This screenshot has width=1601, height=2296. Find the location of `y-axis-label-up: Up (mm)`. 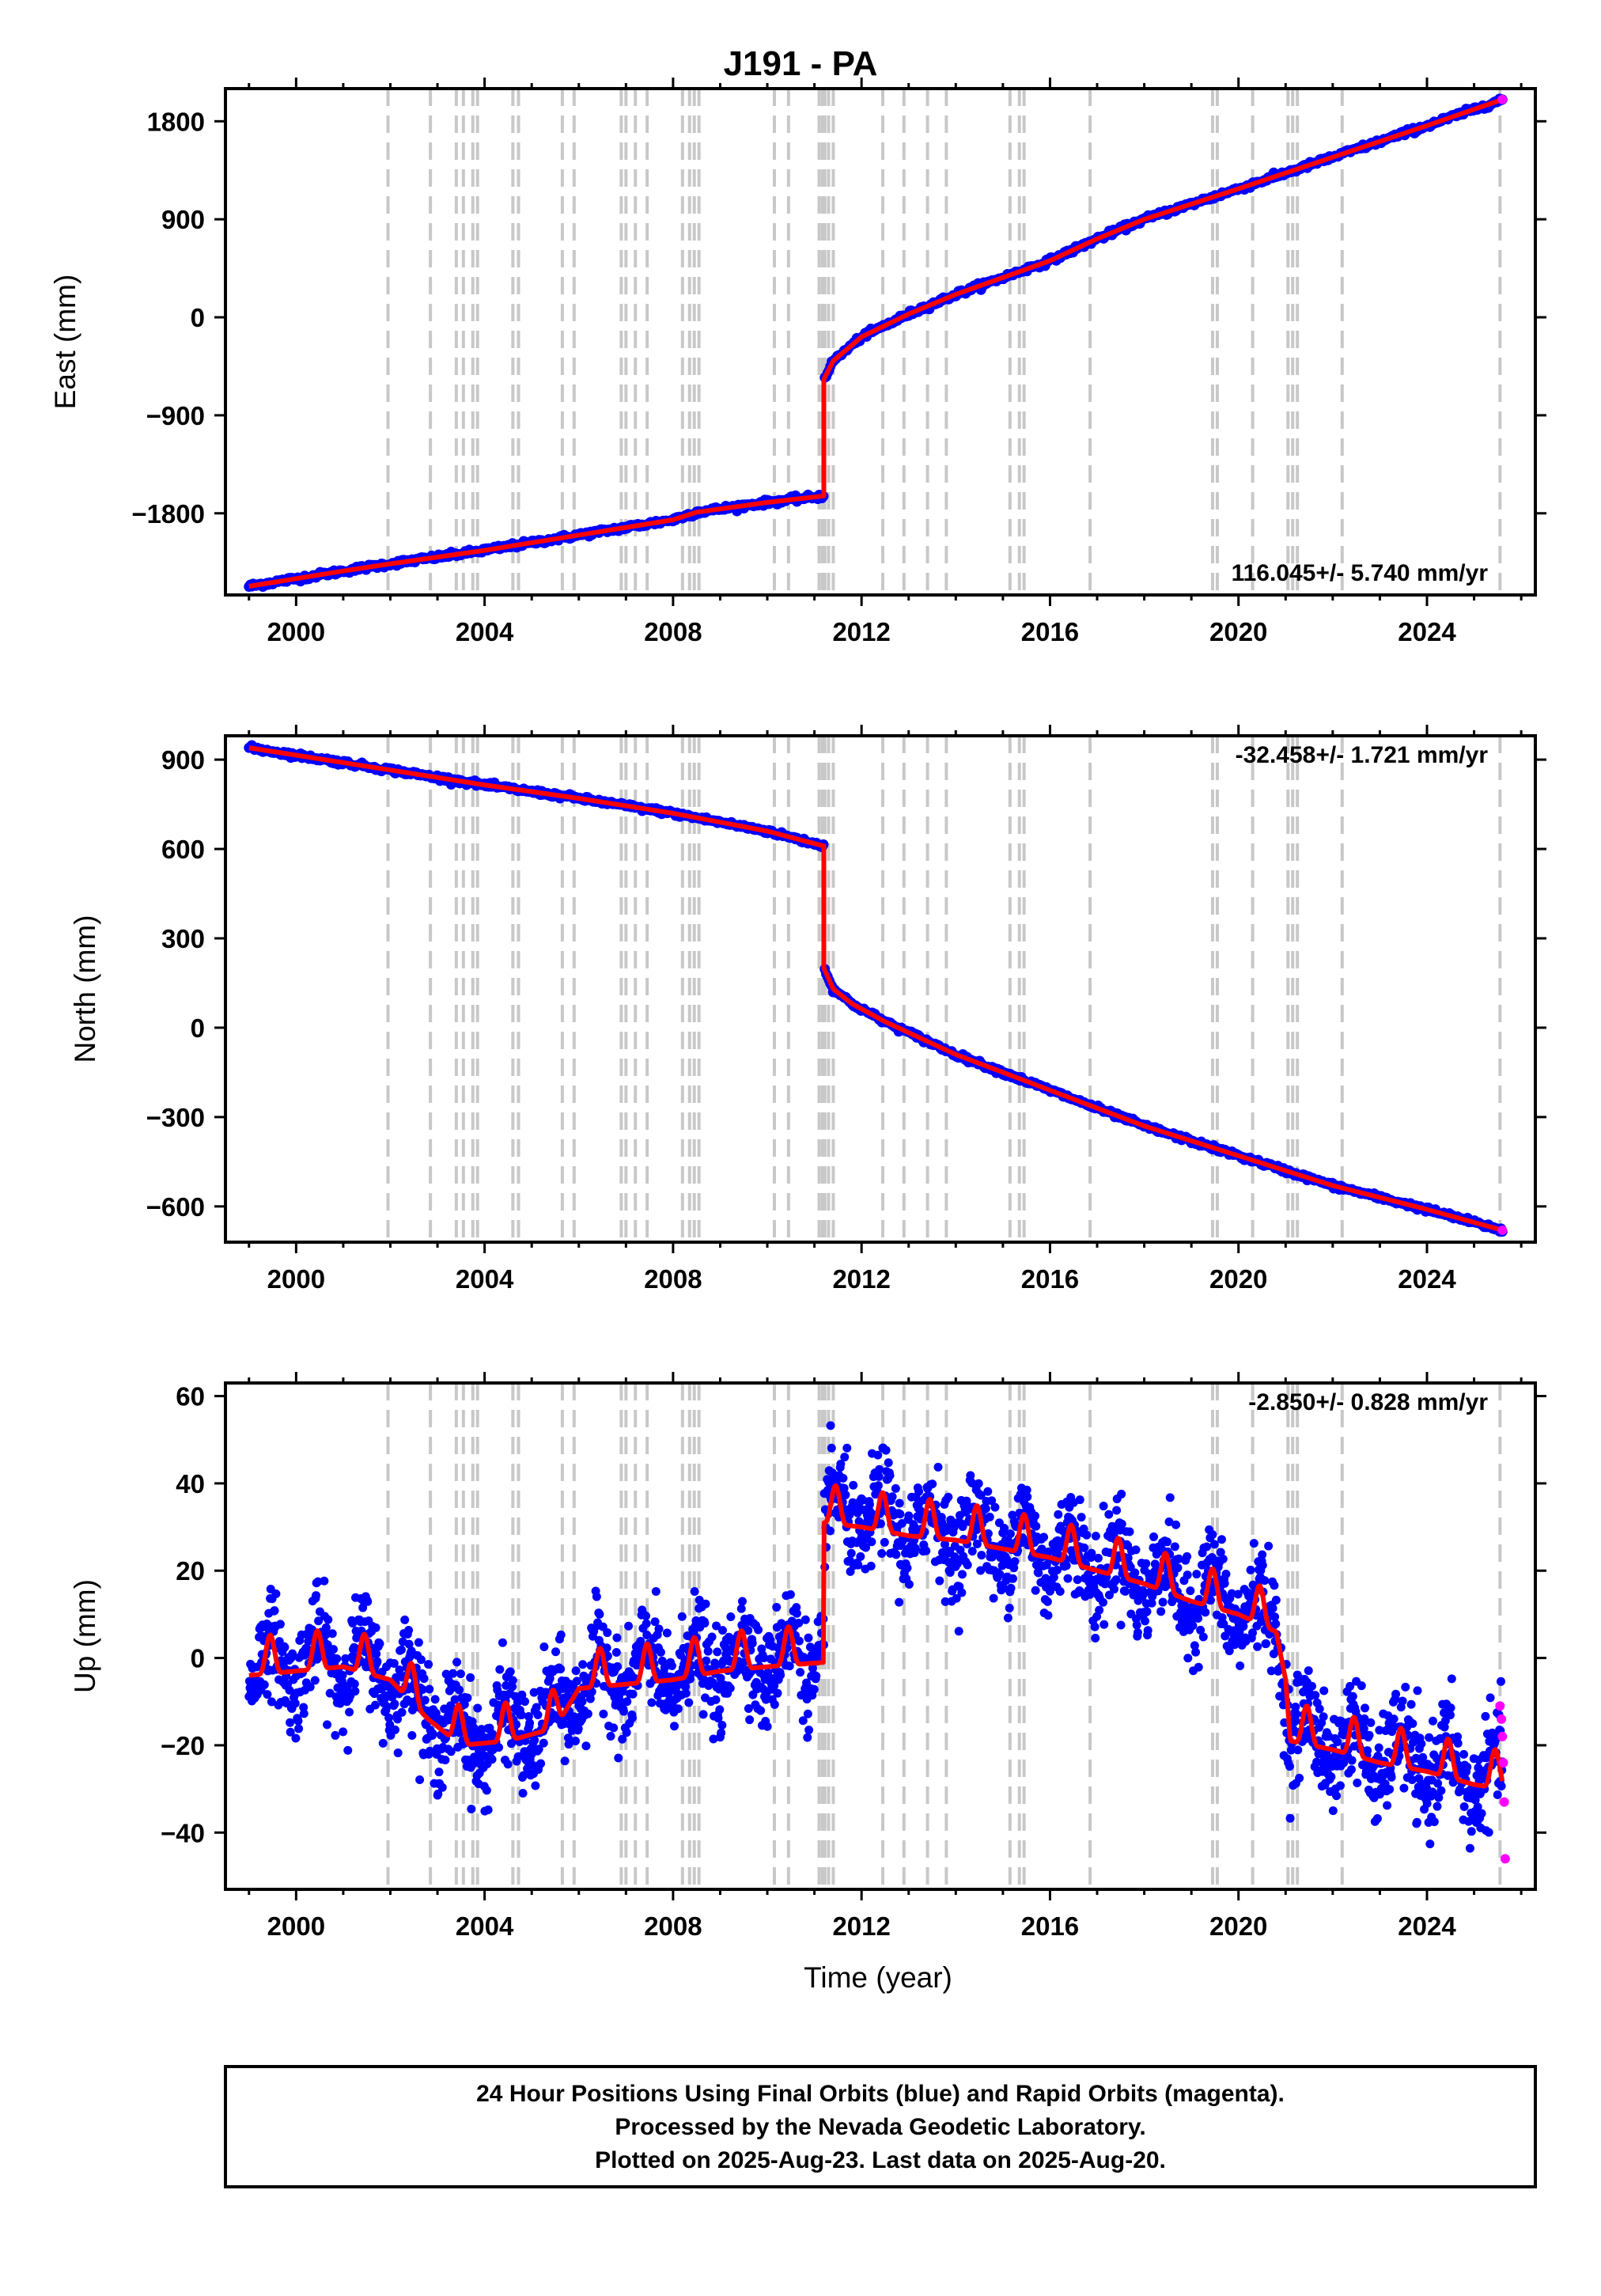

y-axis-label-up: Up (mm) is located at coordinates (85, 1636).